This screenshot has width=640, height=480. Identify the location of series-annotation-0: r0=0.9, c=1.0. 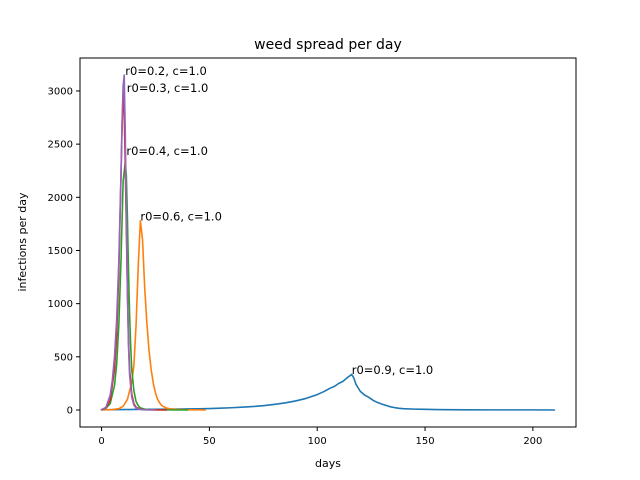
(393, 370).